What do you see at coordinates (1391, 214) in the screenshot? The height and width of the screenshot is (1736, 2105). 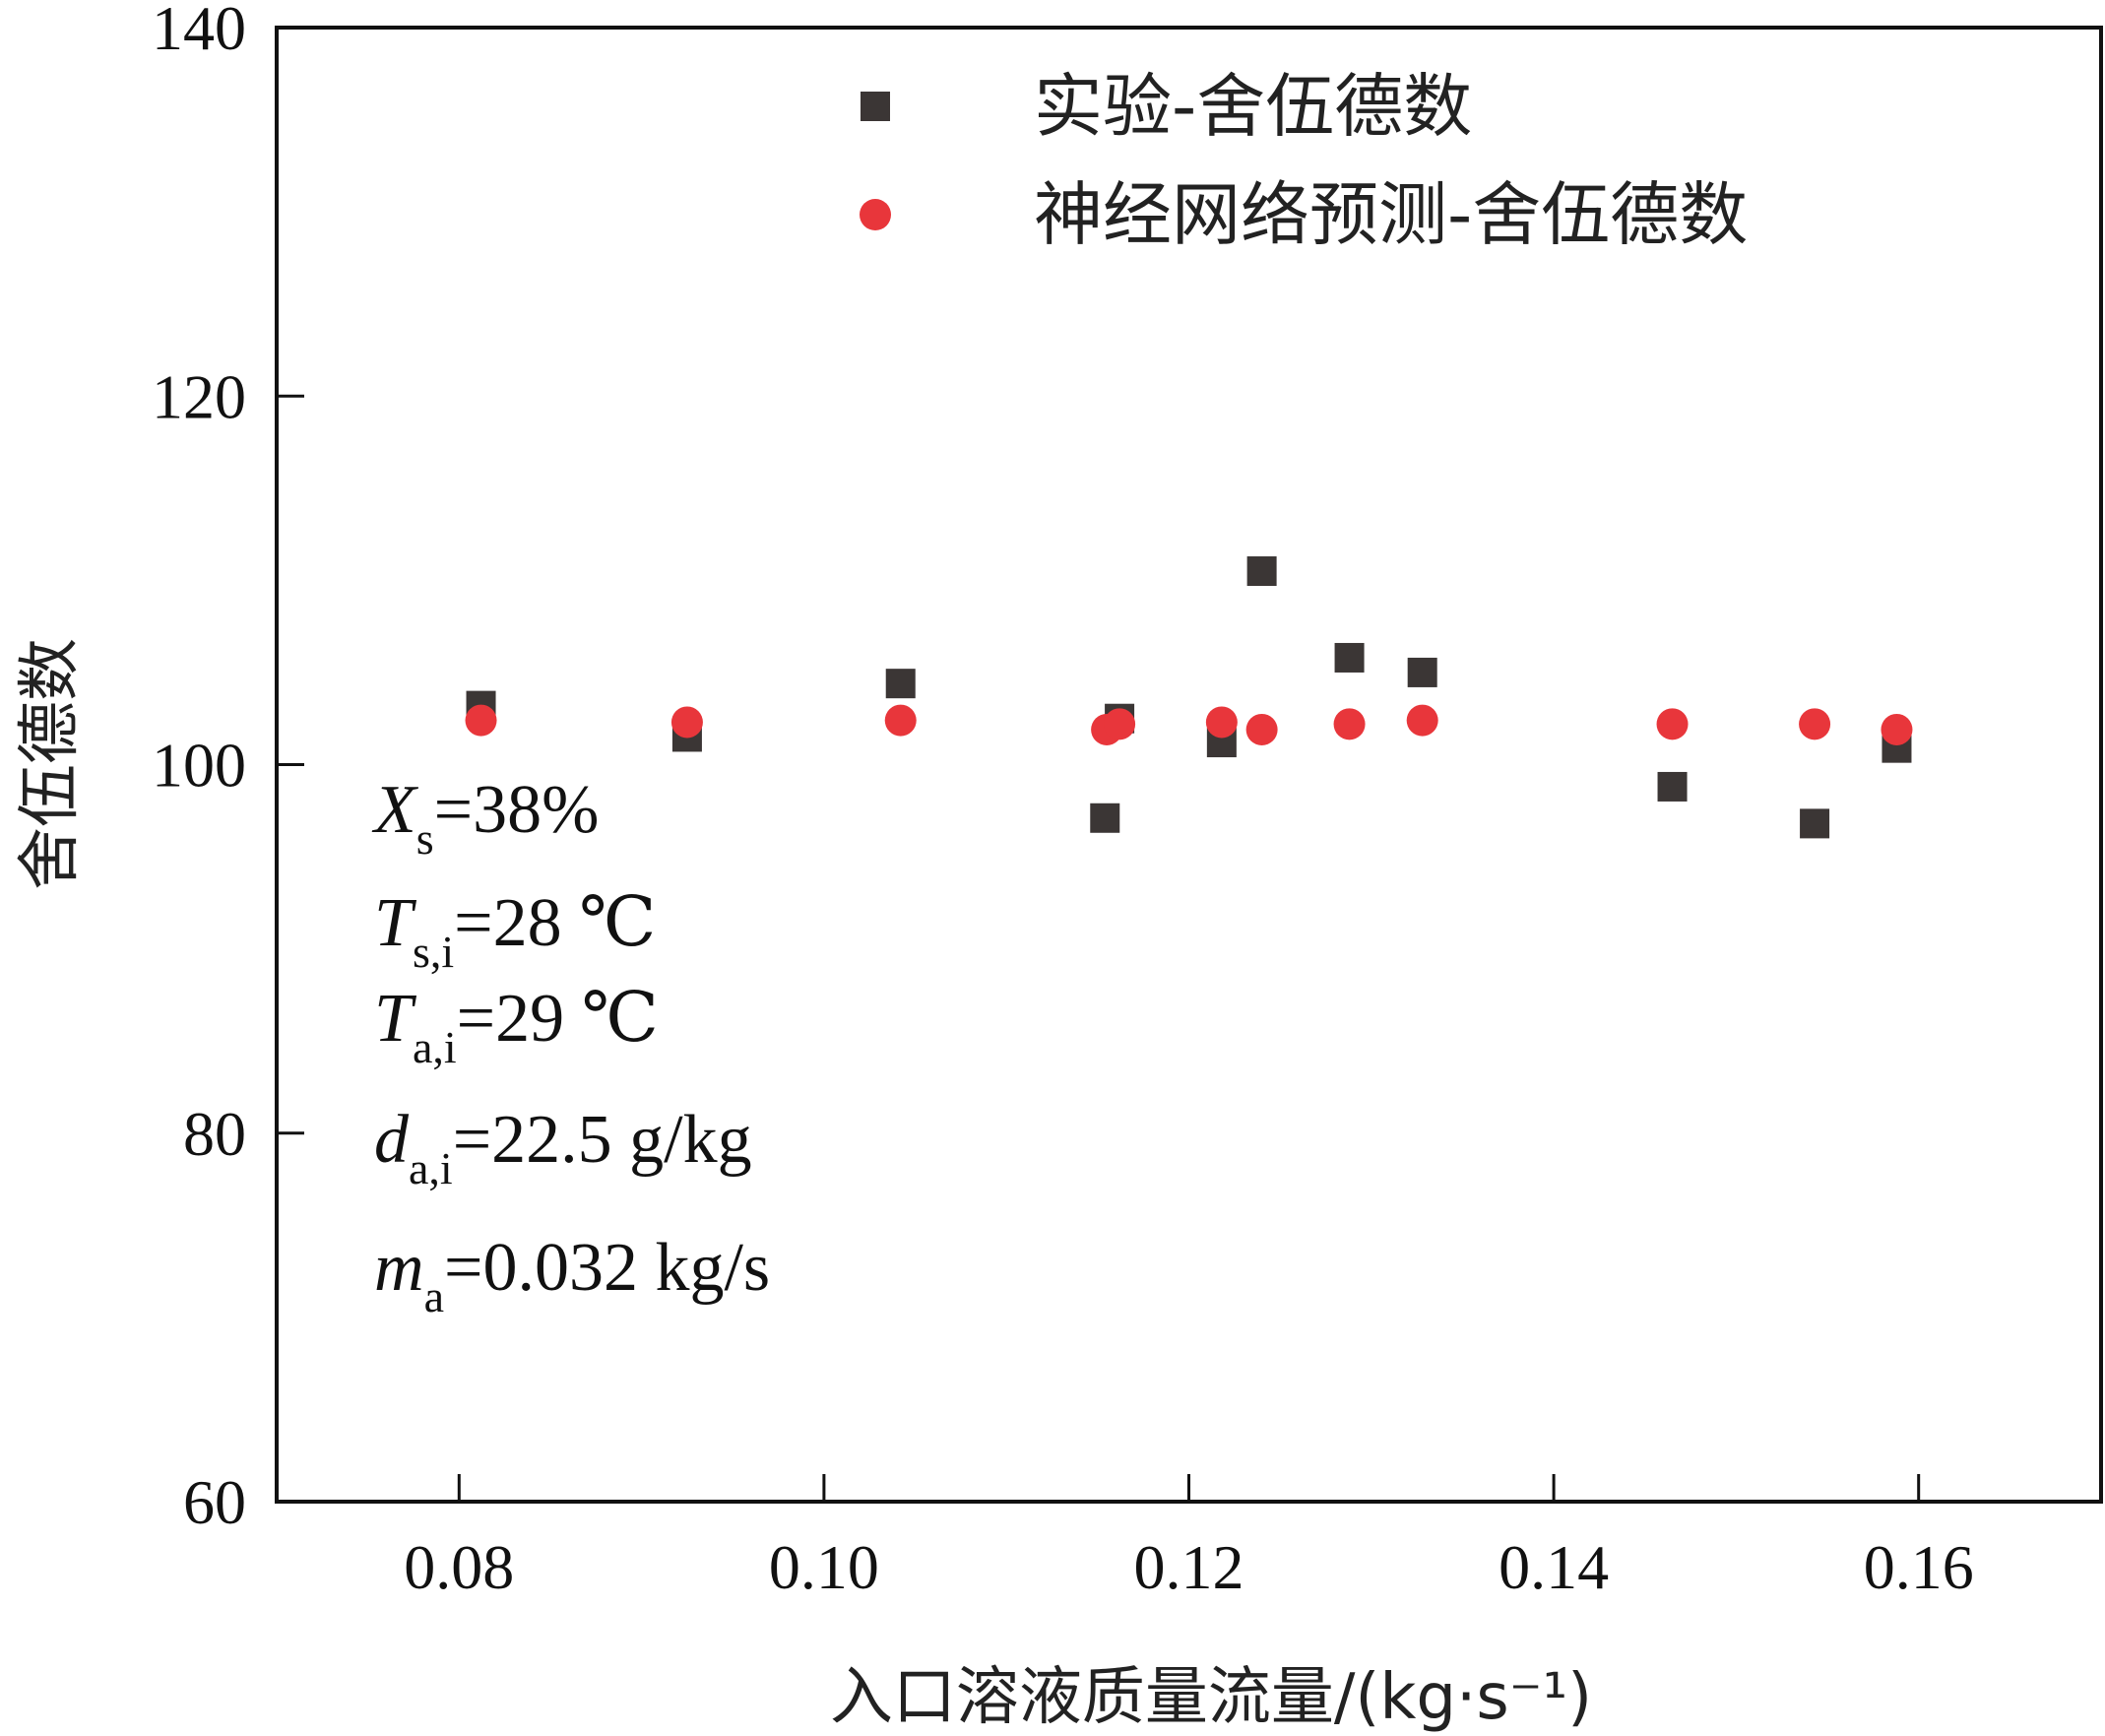 I see `legend-label: 神经网络预测-舍伍德数` at bounding box center [1391, 214].